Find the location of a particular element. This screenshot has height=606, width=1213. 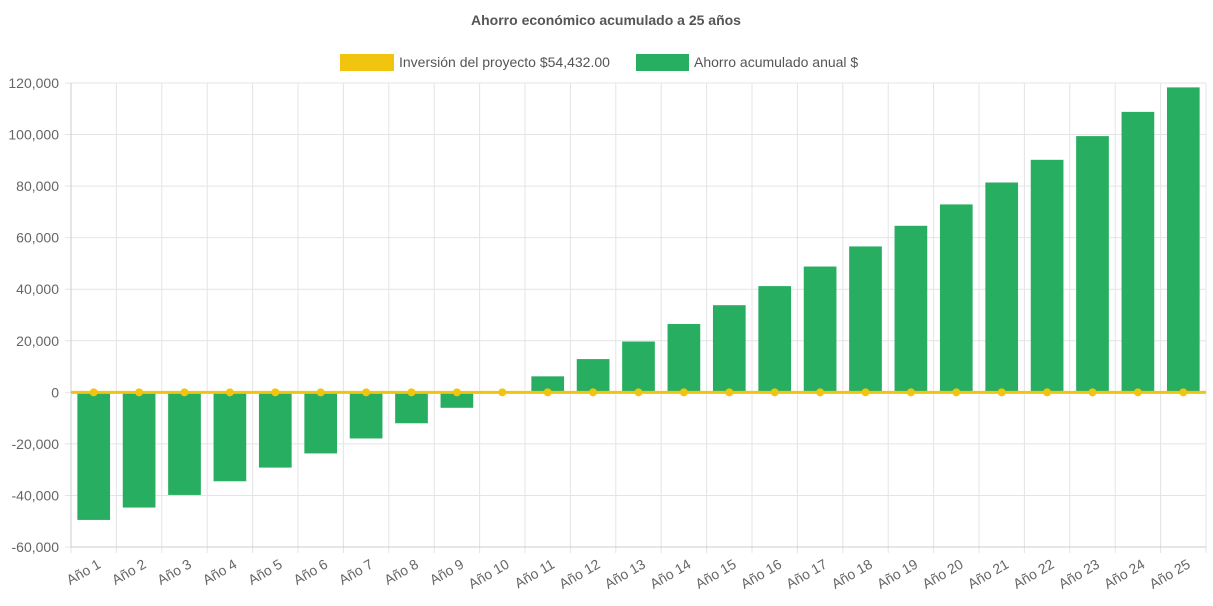

legend-swatch-inversion is located at coordinates (367, 62).